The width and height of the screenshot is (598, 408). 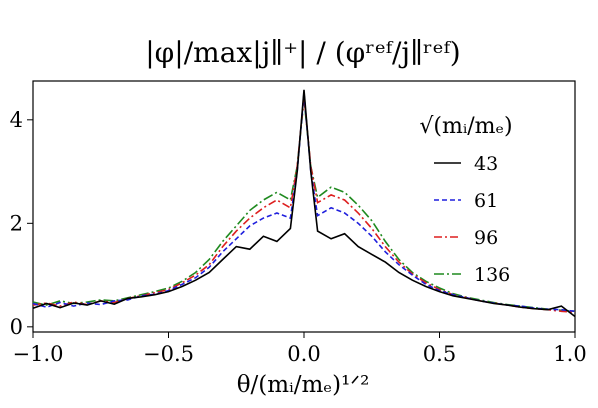 What do you see at coordinates (168, 354) in the screenshot?
I see `x-tick-label: −0.5` at bounding box center [168, 354].